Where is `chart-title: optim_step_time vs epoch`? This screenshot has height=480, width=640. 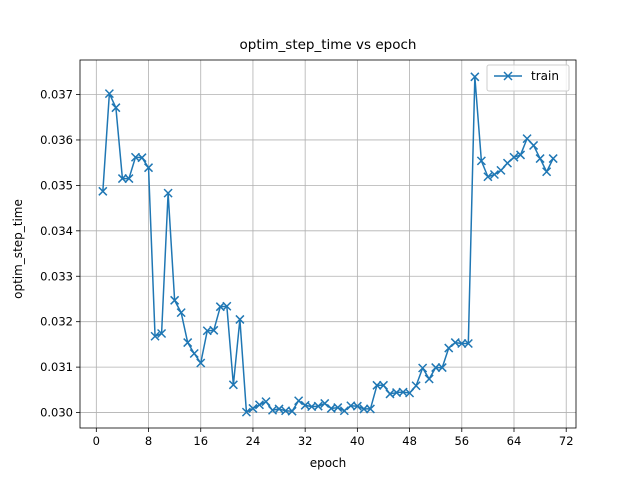
chart-title: optim_step_time vs epoch is located at coordinates (328, 45).